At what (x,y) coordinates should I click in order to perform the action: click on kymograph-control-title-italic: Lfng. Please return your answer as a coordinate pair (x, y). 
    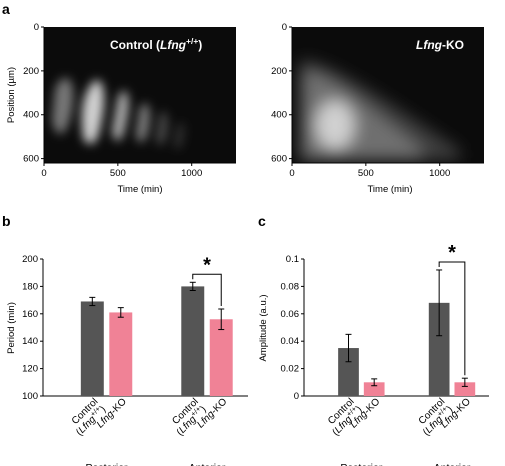
    Looking at the image, I should click on (173, 45).